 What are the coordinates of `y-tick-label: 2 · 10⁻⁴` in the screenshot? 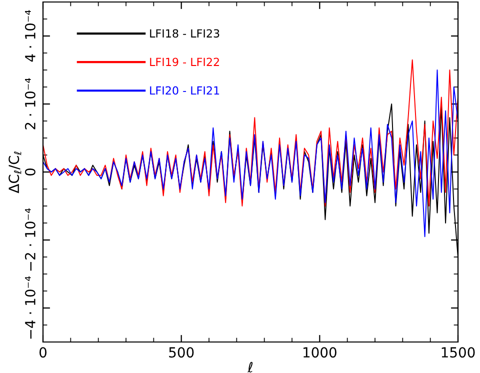 It's located at (30, 104).